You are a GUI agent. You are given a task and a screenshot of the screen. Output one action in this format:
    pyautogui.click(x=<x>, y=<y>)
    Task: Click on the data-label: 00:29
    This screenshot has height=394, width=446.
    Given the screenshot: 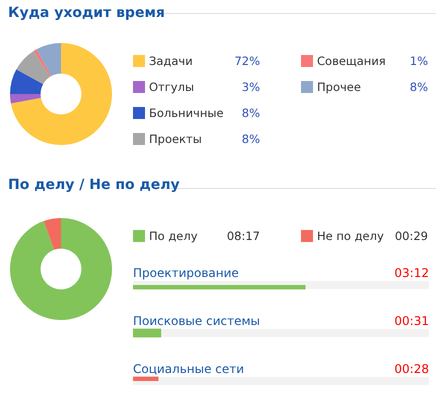 What is the action you would take?
    pyautogui.click(x=411, y=236)
    